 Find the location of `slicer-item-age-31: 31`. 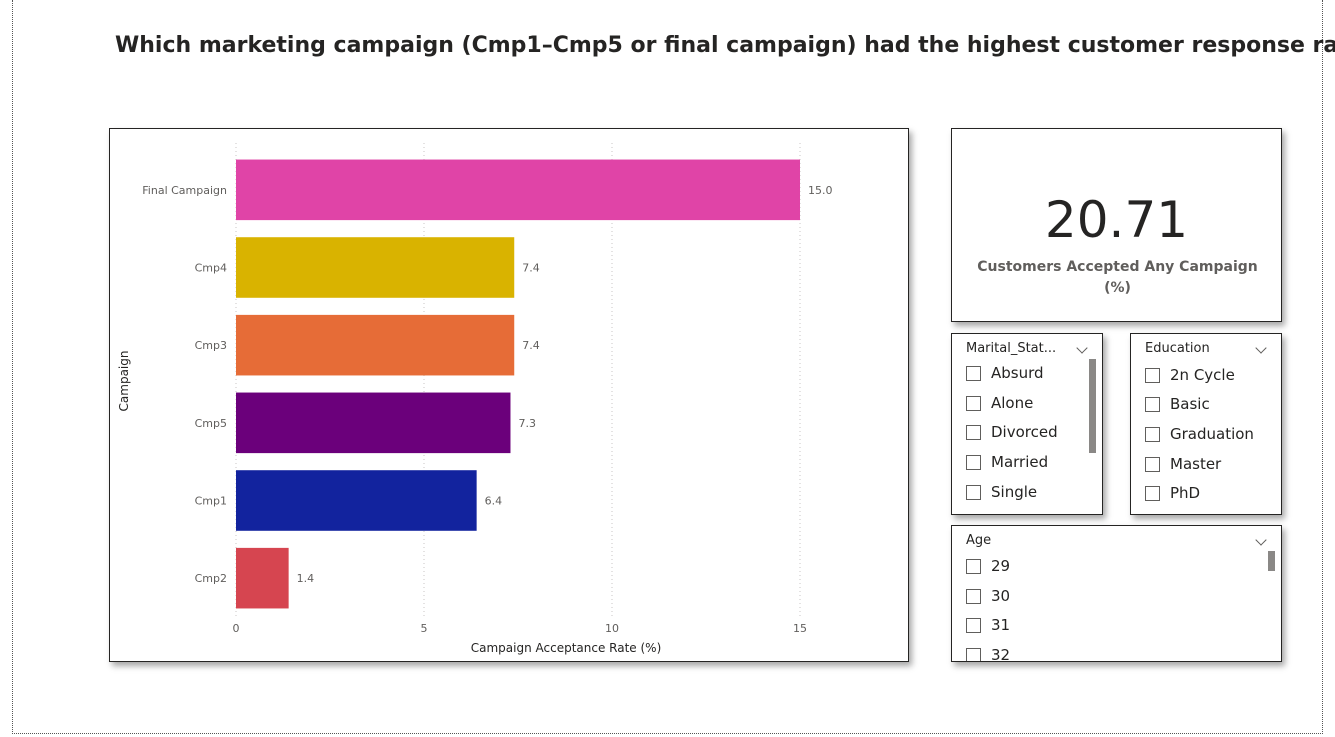

slicer-item-age-31: 31 is located at coordinates (988, 625).